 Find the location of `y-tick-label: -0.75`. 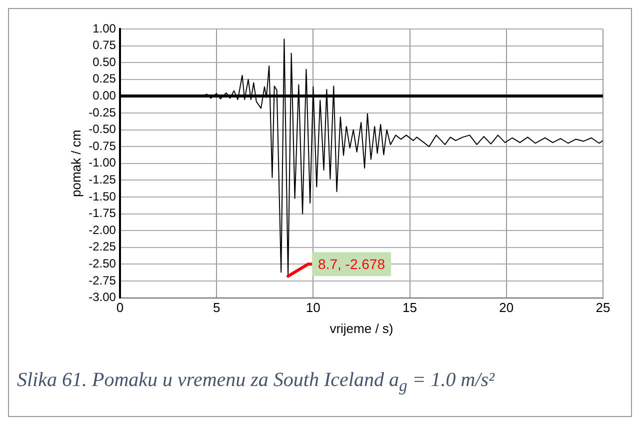

y-tick-label: -0.75 is located at coordinates (102, 145).